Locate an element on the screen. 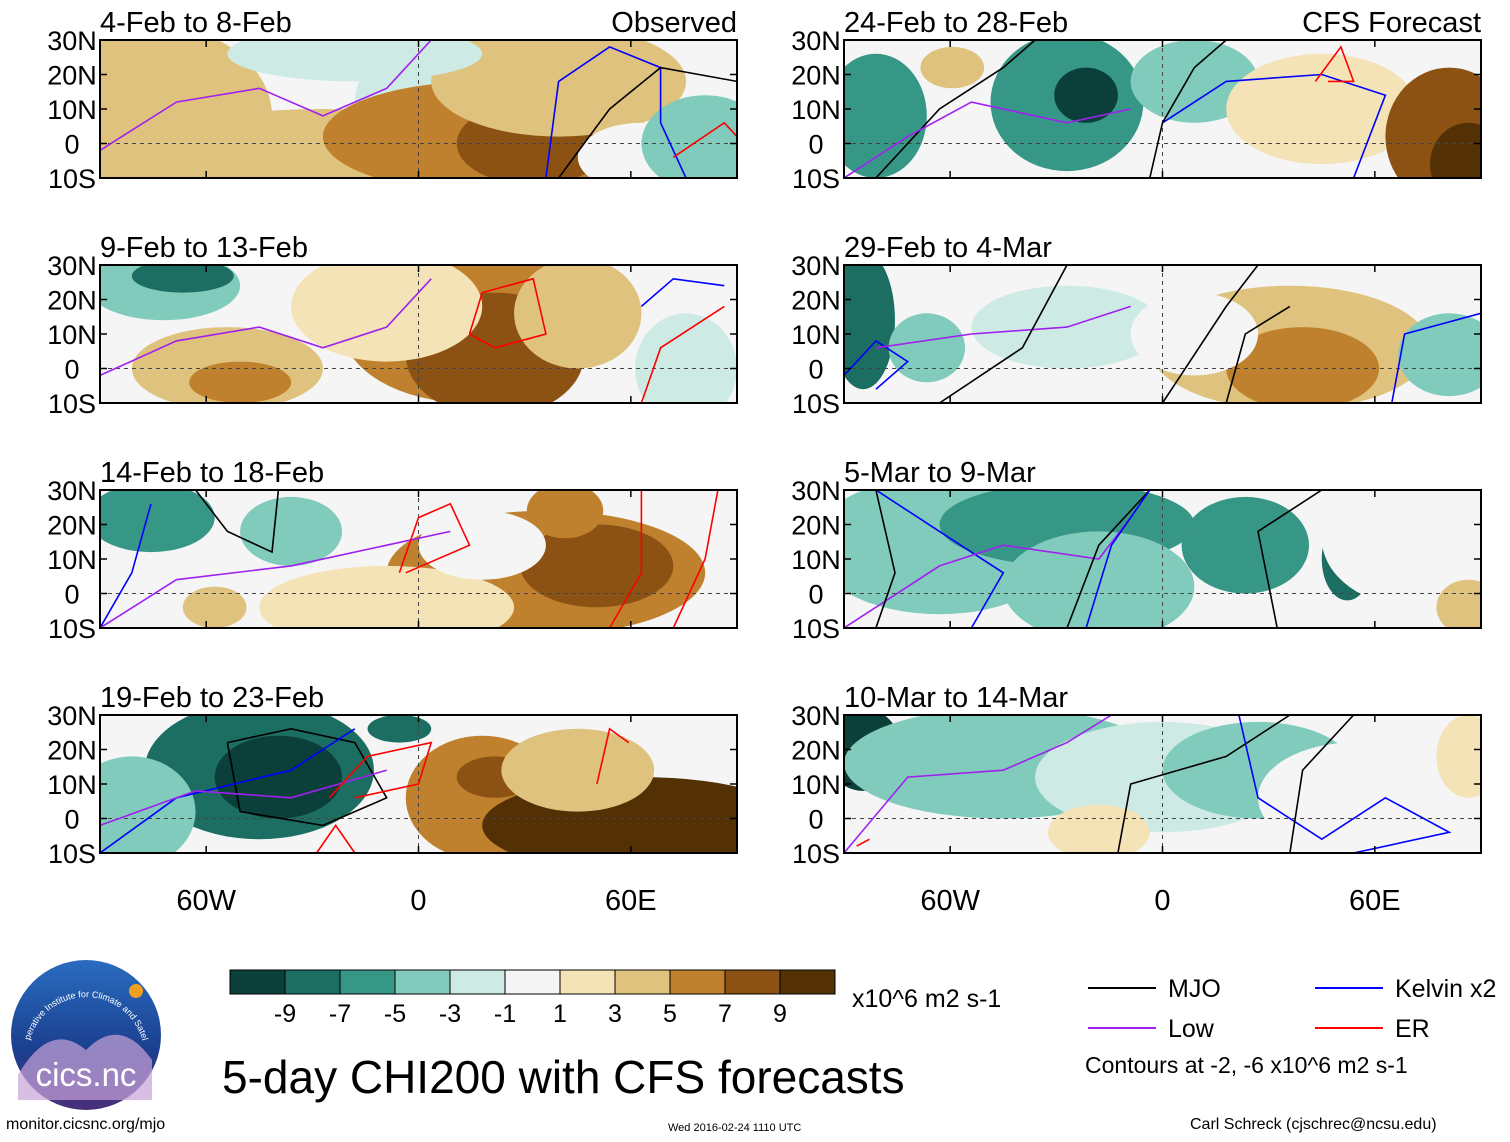 The width and height of the screenshot is (1510, 1142). panel-period-label: 14-Feb to 18-Feb is located at coordinates (212, 473).